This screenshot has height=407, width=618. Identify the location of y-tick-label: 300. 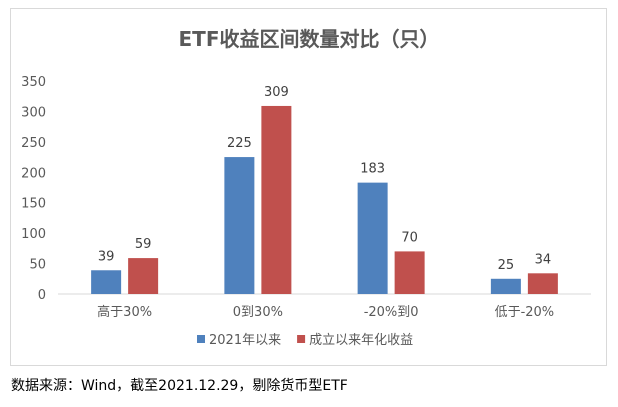
(33, 112).